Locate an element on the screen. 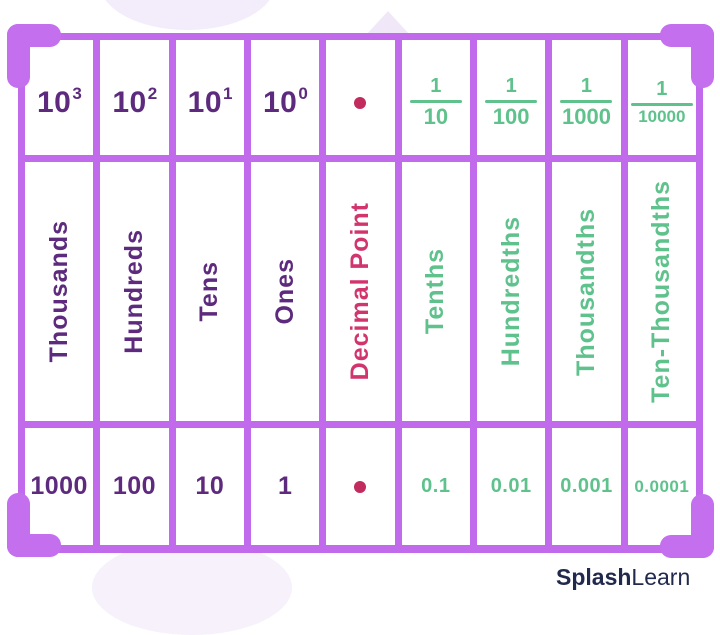  place-name-label: Thousandths is located at coordinates (585, 291).